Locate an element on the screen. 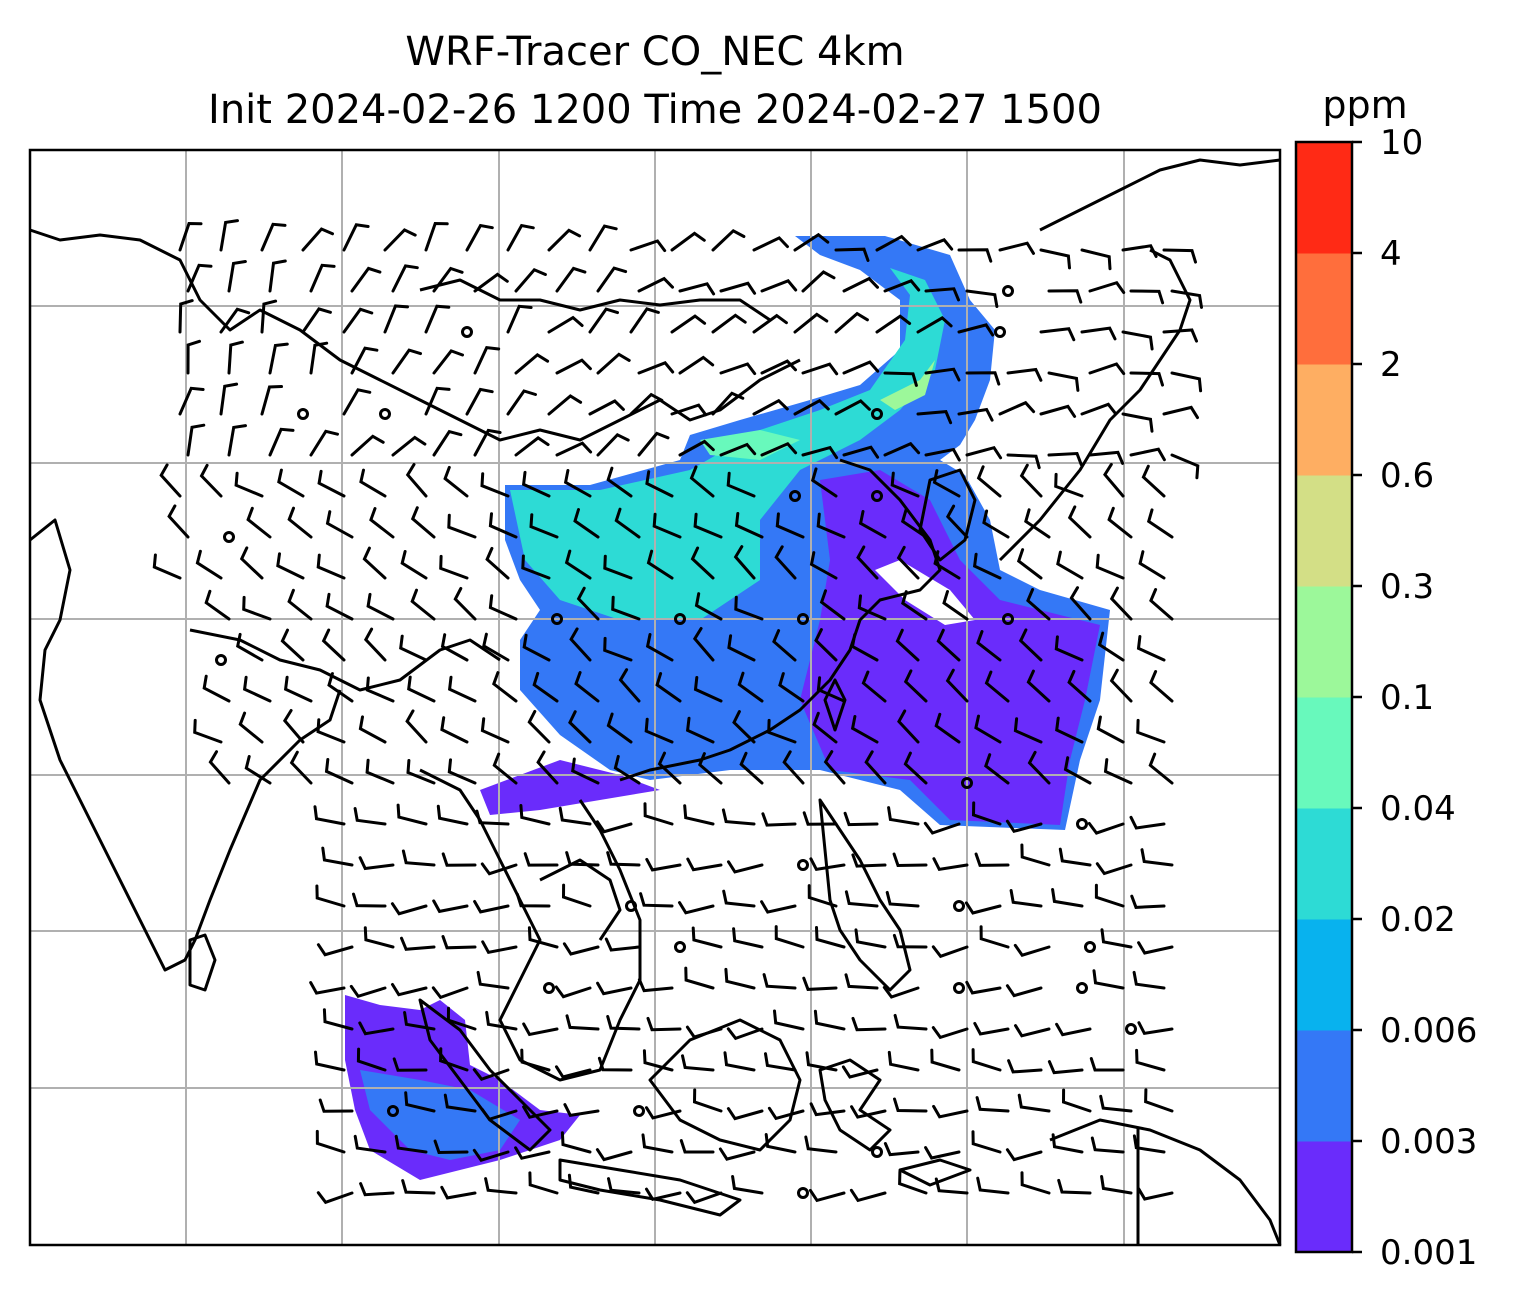  border-mongolia is located at coordinates (595, 300).